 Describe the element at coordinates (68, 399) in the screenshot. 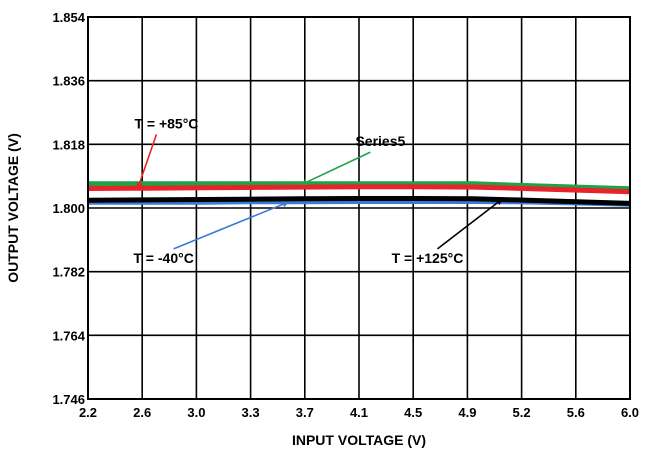

I see `y-tick-label: 1.746` at that location.